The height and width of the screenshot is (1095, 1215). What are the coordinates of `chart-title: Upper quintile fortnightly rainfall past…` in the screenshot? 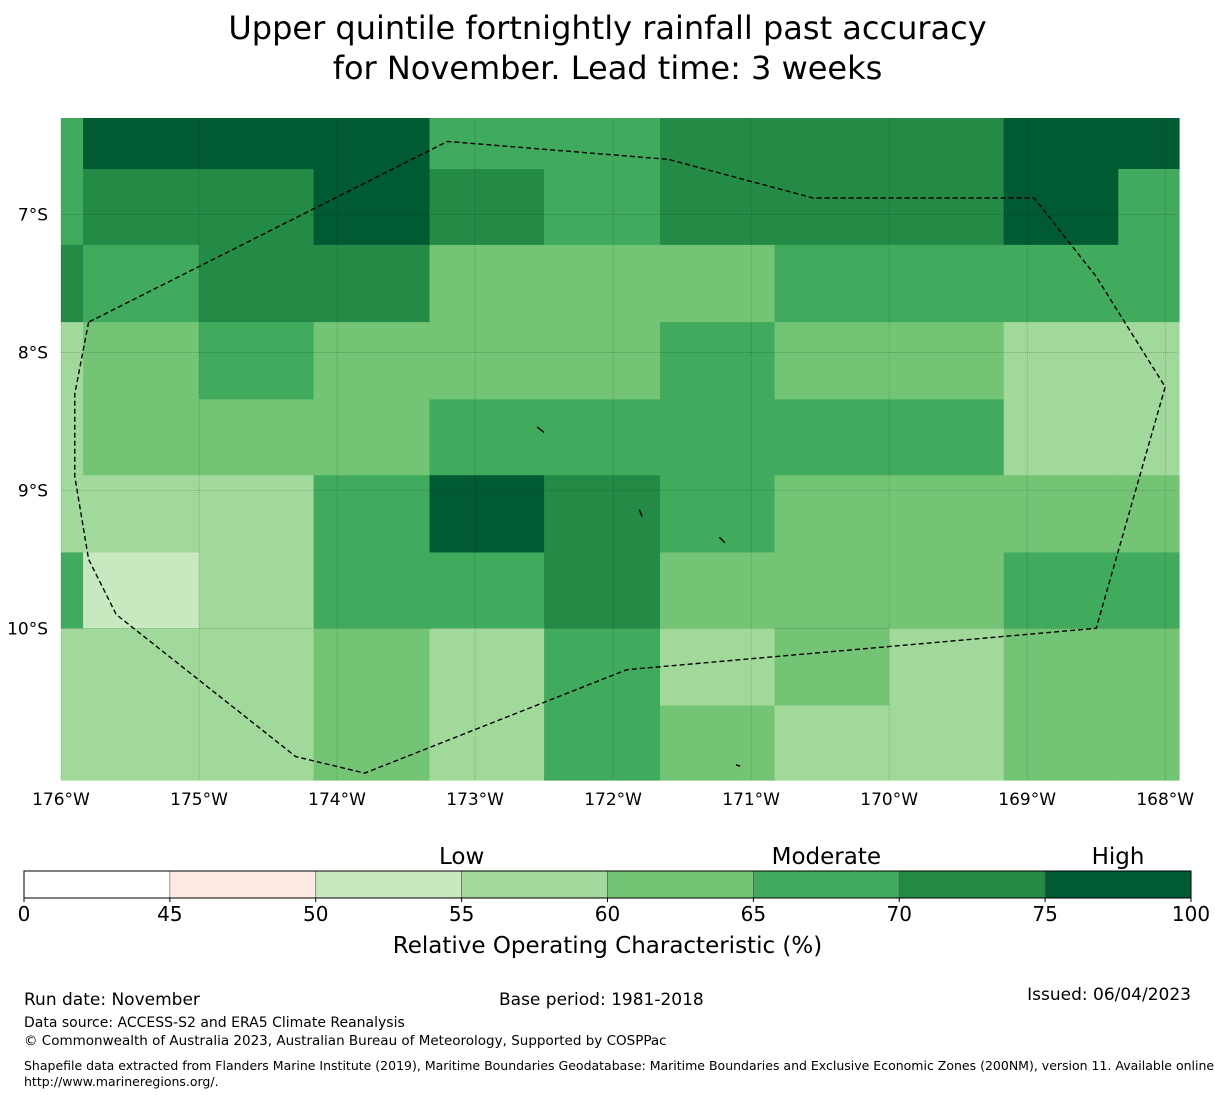 It's located at (607, 48).